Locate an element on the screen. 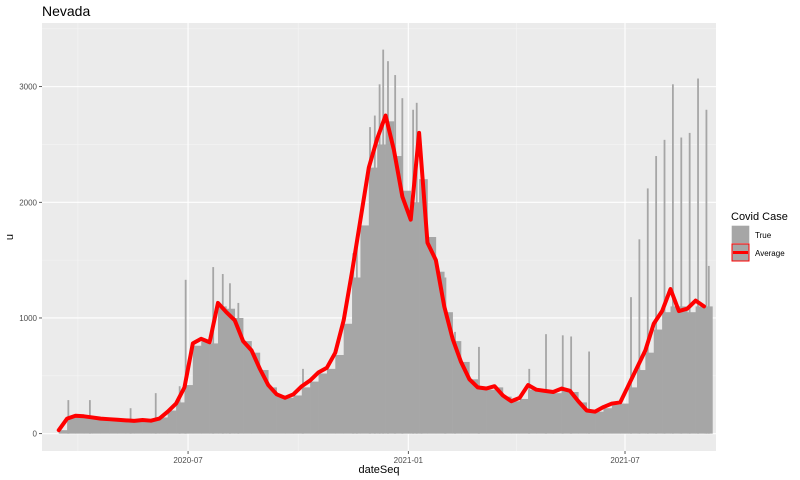 The width and height of the screenshot is (800, 480). x-tick-label: 2020-07 is located at coordinates (188, 460).